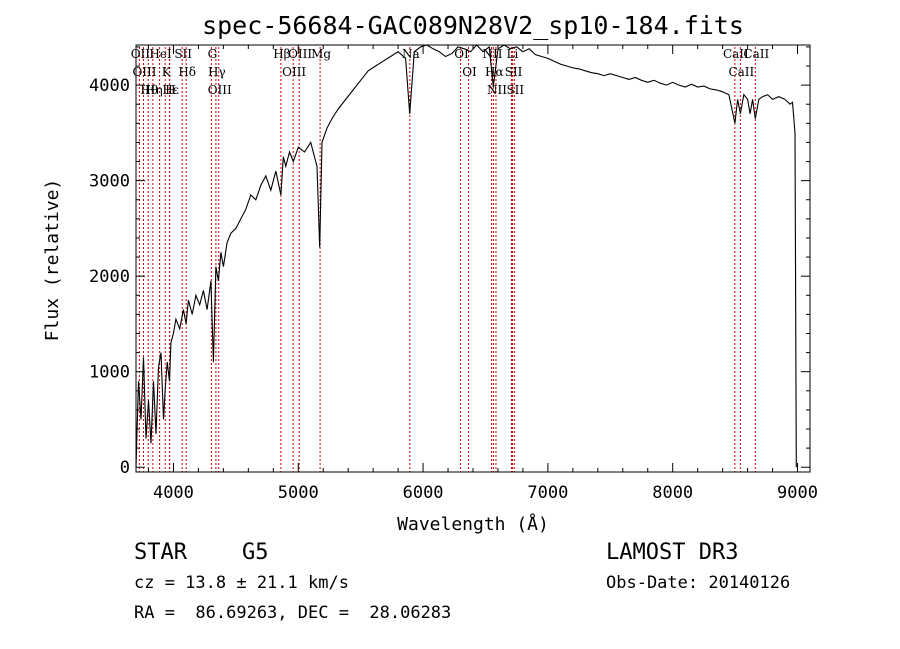  Describe the element at coordinates (241, 583) in the screenshot. I see `redshift-line: cz = 13.8 ± 21.1 km/s` at that location.